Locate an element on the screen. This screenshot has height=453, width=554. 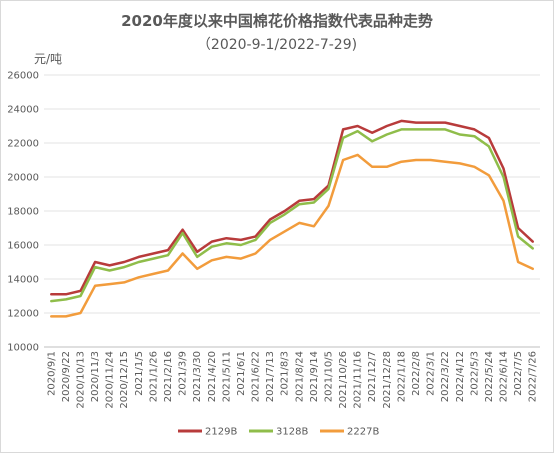
x-tick-label: 2021/2/16 is located at coordinates (168, 376).